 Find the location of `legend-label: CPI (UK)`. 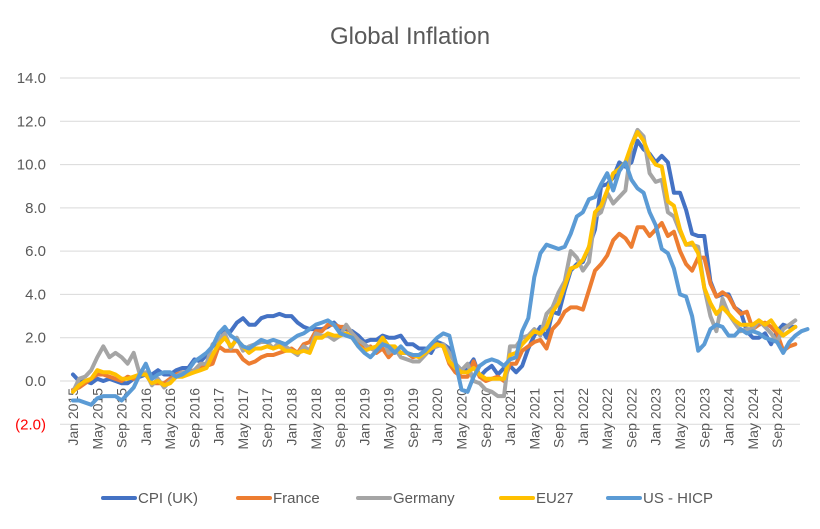

legend-label: CPI (UK) is located at coordinates (168, 498).